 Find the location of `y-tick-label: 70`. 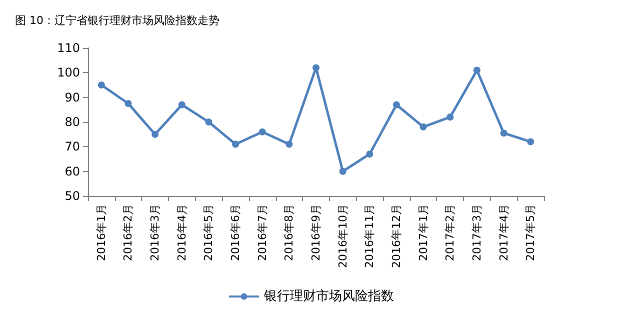

y-tick-label: 70 is located at coordinates (72, 147).